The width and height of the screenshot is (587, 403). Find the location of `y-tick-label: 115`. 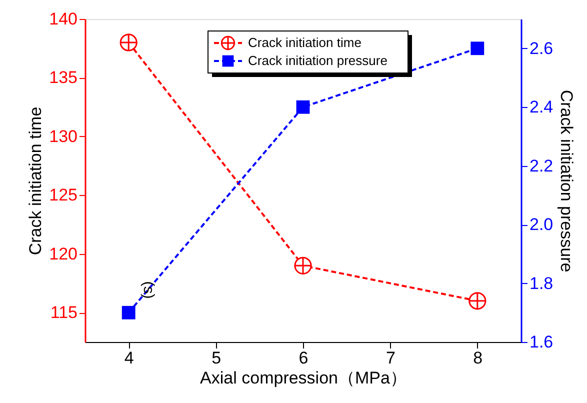

y-tick-label: 115 is located at coordinates (64, 312).